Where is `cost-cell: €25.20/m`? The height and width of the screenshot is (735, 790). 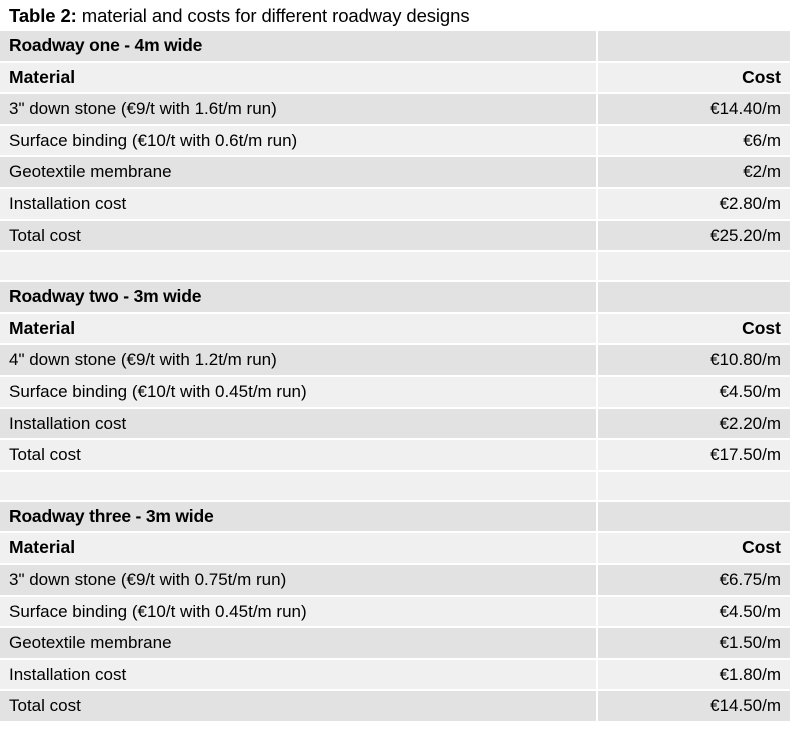 cost-cell: €25.20/m is located at coordinates (693, 236).